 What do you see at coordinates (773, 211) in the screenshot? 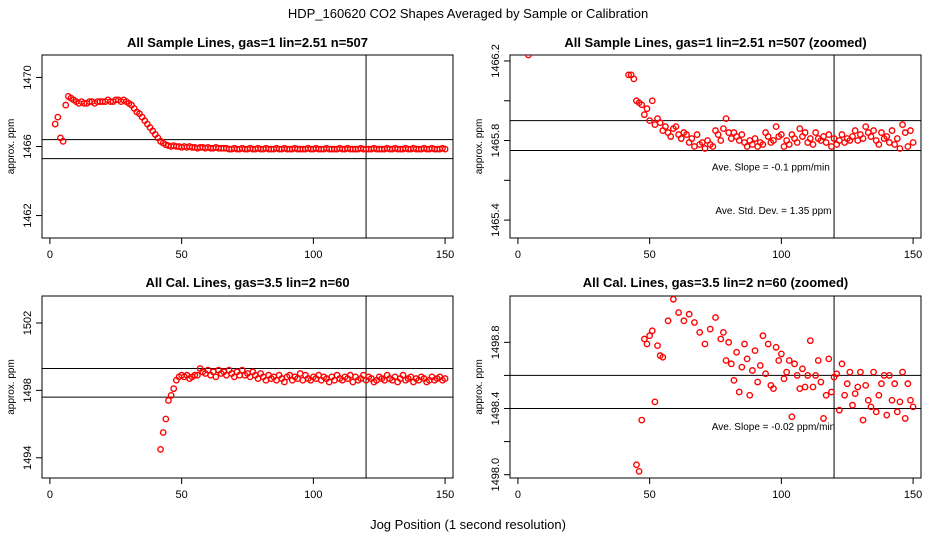
I see `panel-1-annotation: Ave. Std. Dev. = 1.35 ppm` at bounding box center [773, 211].